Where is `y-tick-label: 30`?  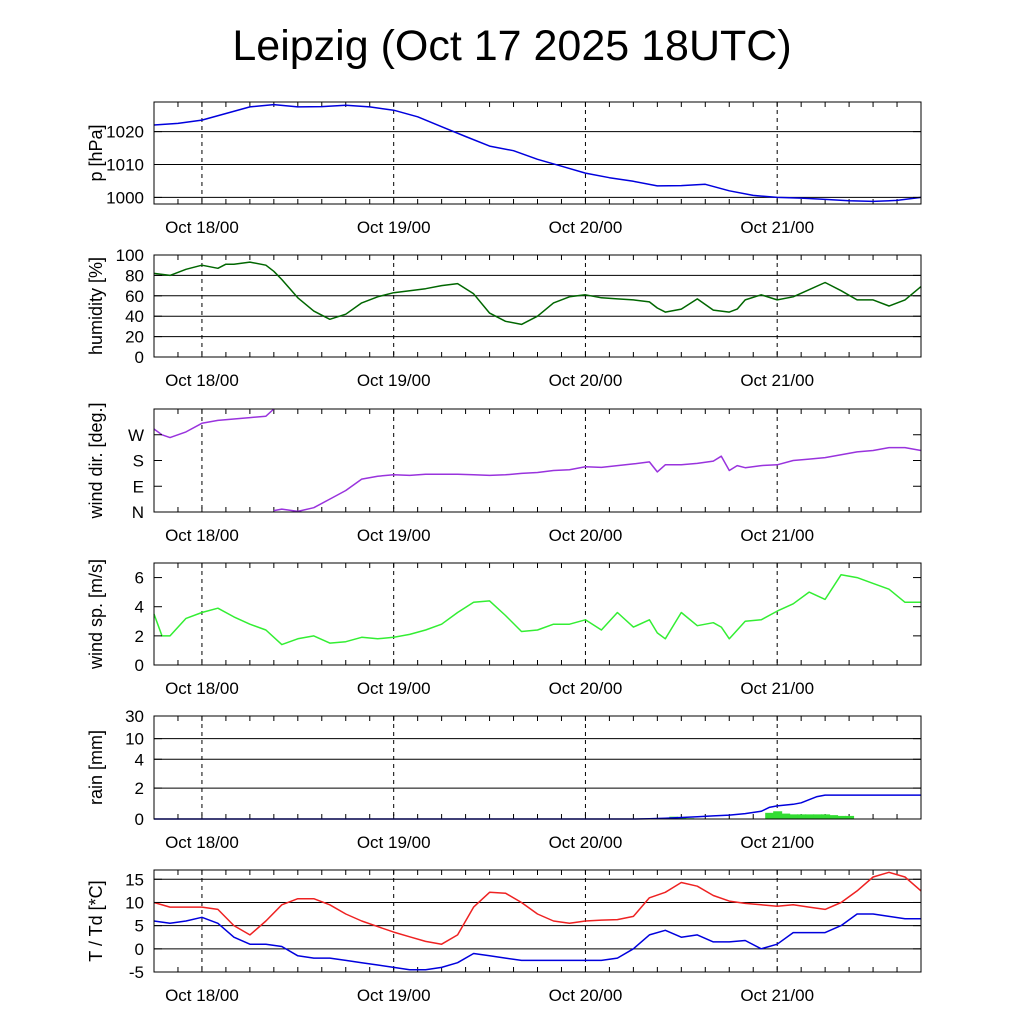 y-tick-label: 30 is located at coordinates (134, 716).